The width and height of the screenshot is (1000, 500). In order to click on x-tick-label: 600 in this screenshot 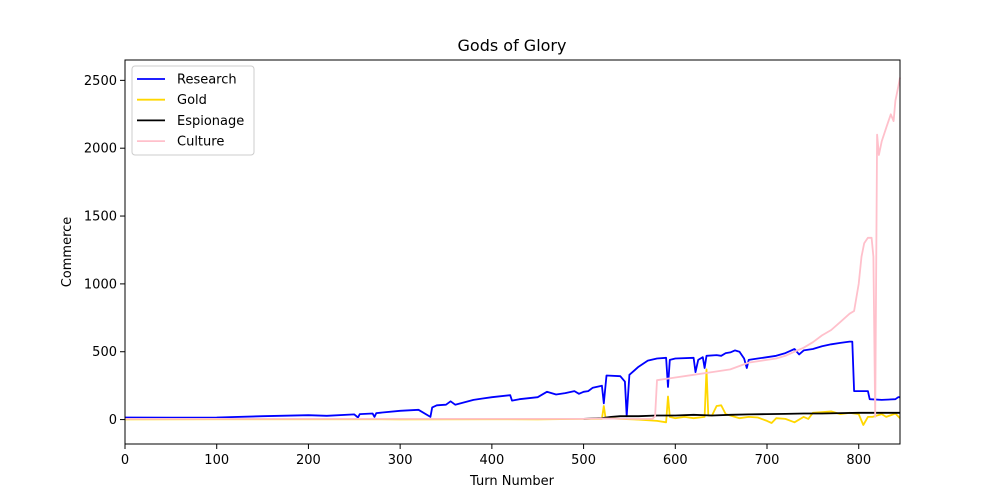, I will do `click(675, 460)`.